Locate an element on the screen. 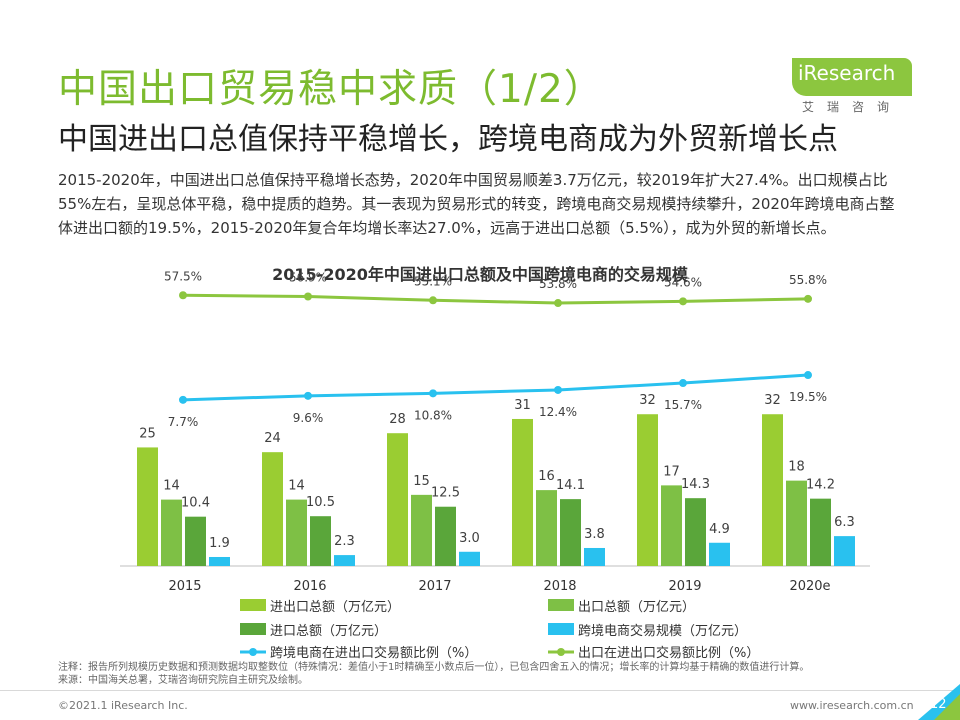 Image resolution: width=960 pixels, height=720 pixels. ratio-label-0-2: 10.8% is located at coordinates (433, 415).